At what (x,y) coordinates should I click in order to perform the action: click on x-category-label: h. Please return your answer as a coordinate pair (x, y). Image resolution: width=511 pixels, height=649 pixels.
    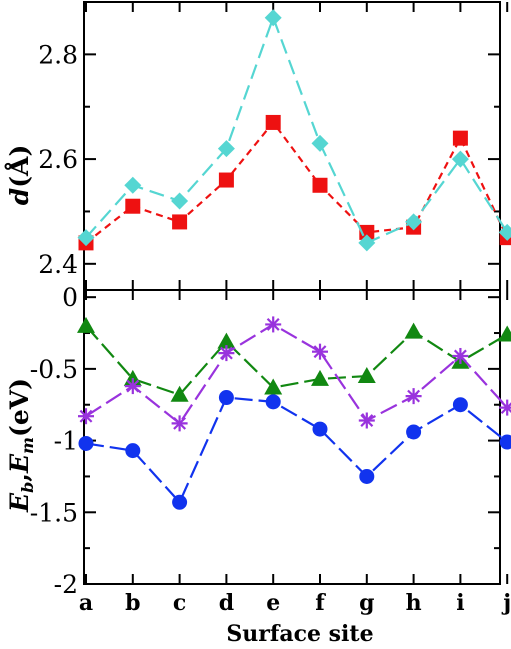
    Looking at the image, I should click on (414, 603).